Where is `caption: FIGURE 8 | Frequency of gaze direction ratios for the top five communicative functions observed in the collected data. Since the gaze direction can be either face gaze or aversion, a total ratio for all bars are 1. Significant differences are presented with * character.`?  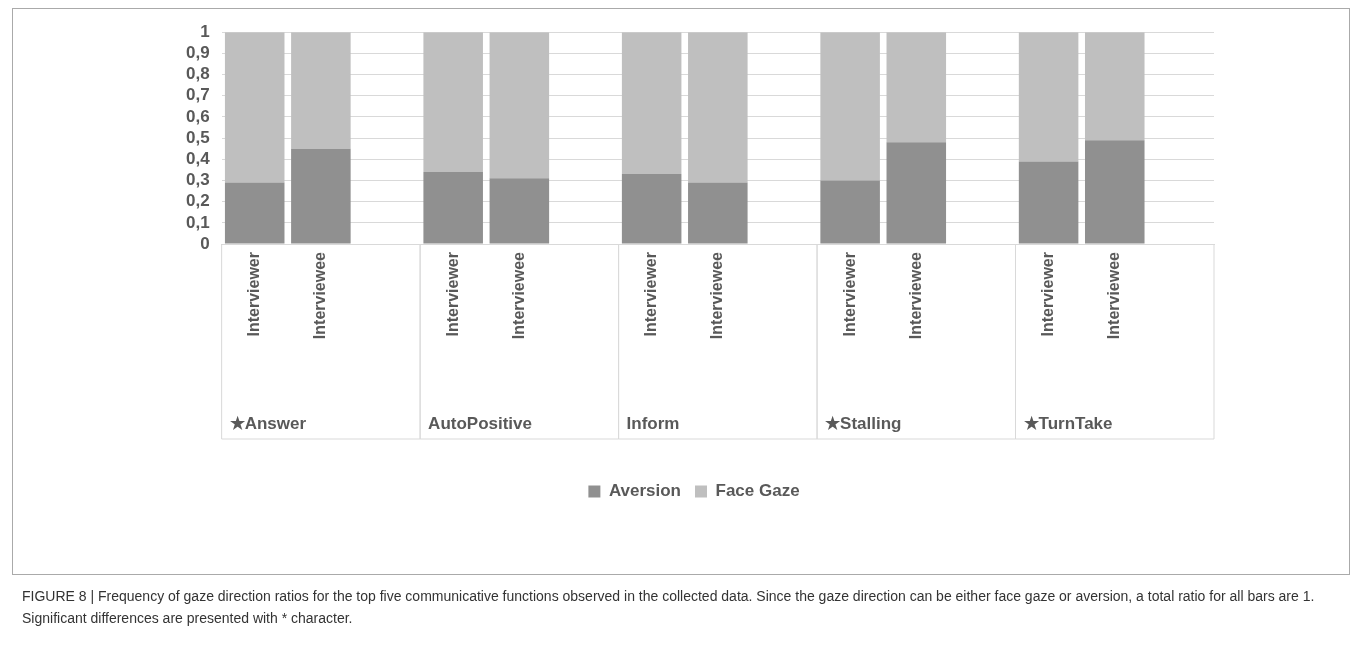
caption: FIGURE 8 | Frequency of gaze direction ratios for the top five communicative functions observed in the collected data. Since the gaze direction can be either face gaze or aversion, a total ratio for all bars are 1. Significant differences are presented with * character. is located at coordinates (669, 607).